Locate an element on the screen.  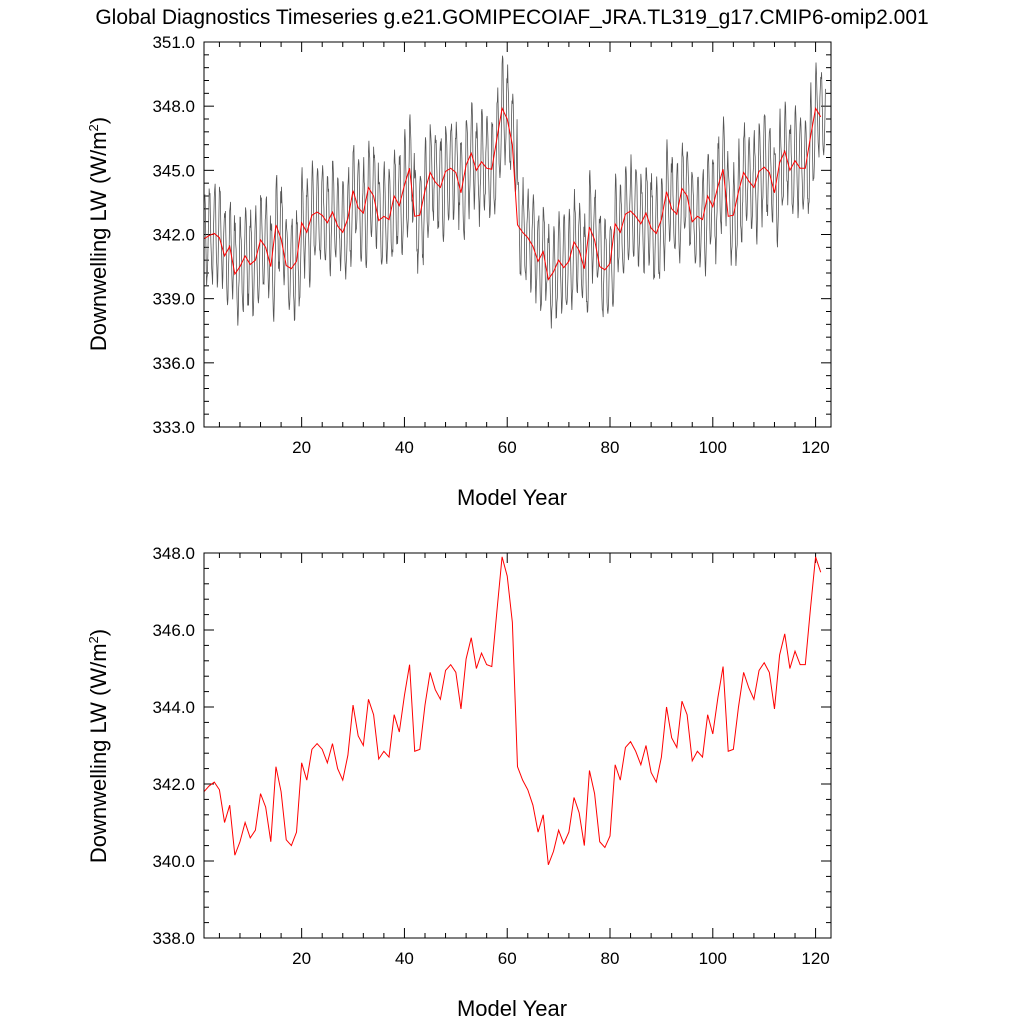
top-panel-y-axis-label-main: Downwelling LW (W/m is located at coordinates (98, 241).